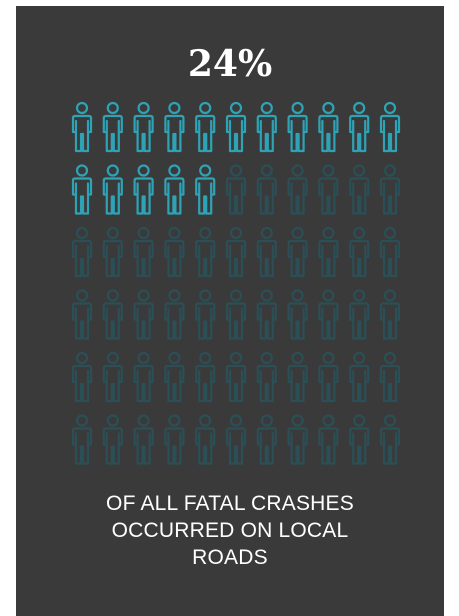  I want to click on percentage-value: 24%, so click(230, 64).